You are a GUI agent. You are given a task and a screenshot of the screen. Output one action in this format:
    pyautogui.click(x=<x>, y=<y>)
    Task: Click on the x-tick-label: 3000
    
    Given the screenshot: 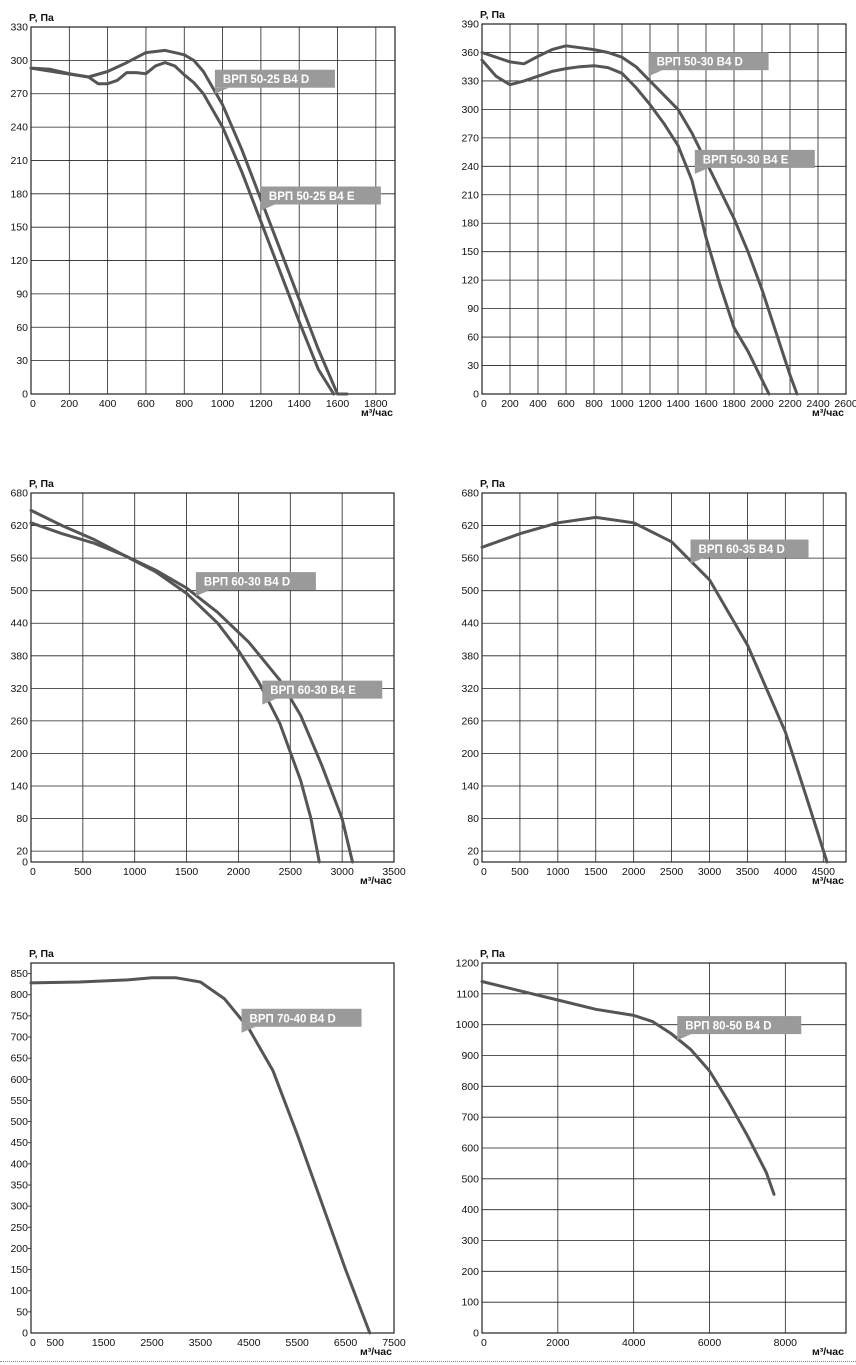 What is the action you would take?
    pyautogui.click(x=342, y=872)
    